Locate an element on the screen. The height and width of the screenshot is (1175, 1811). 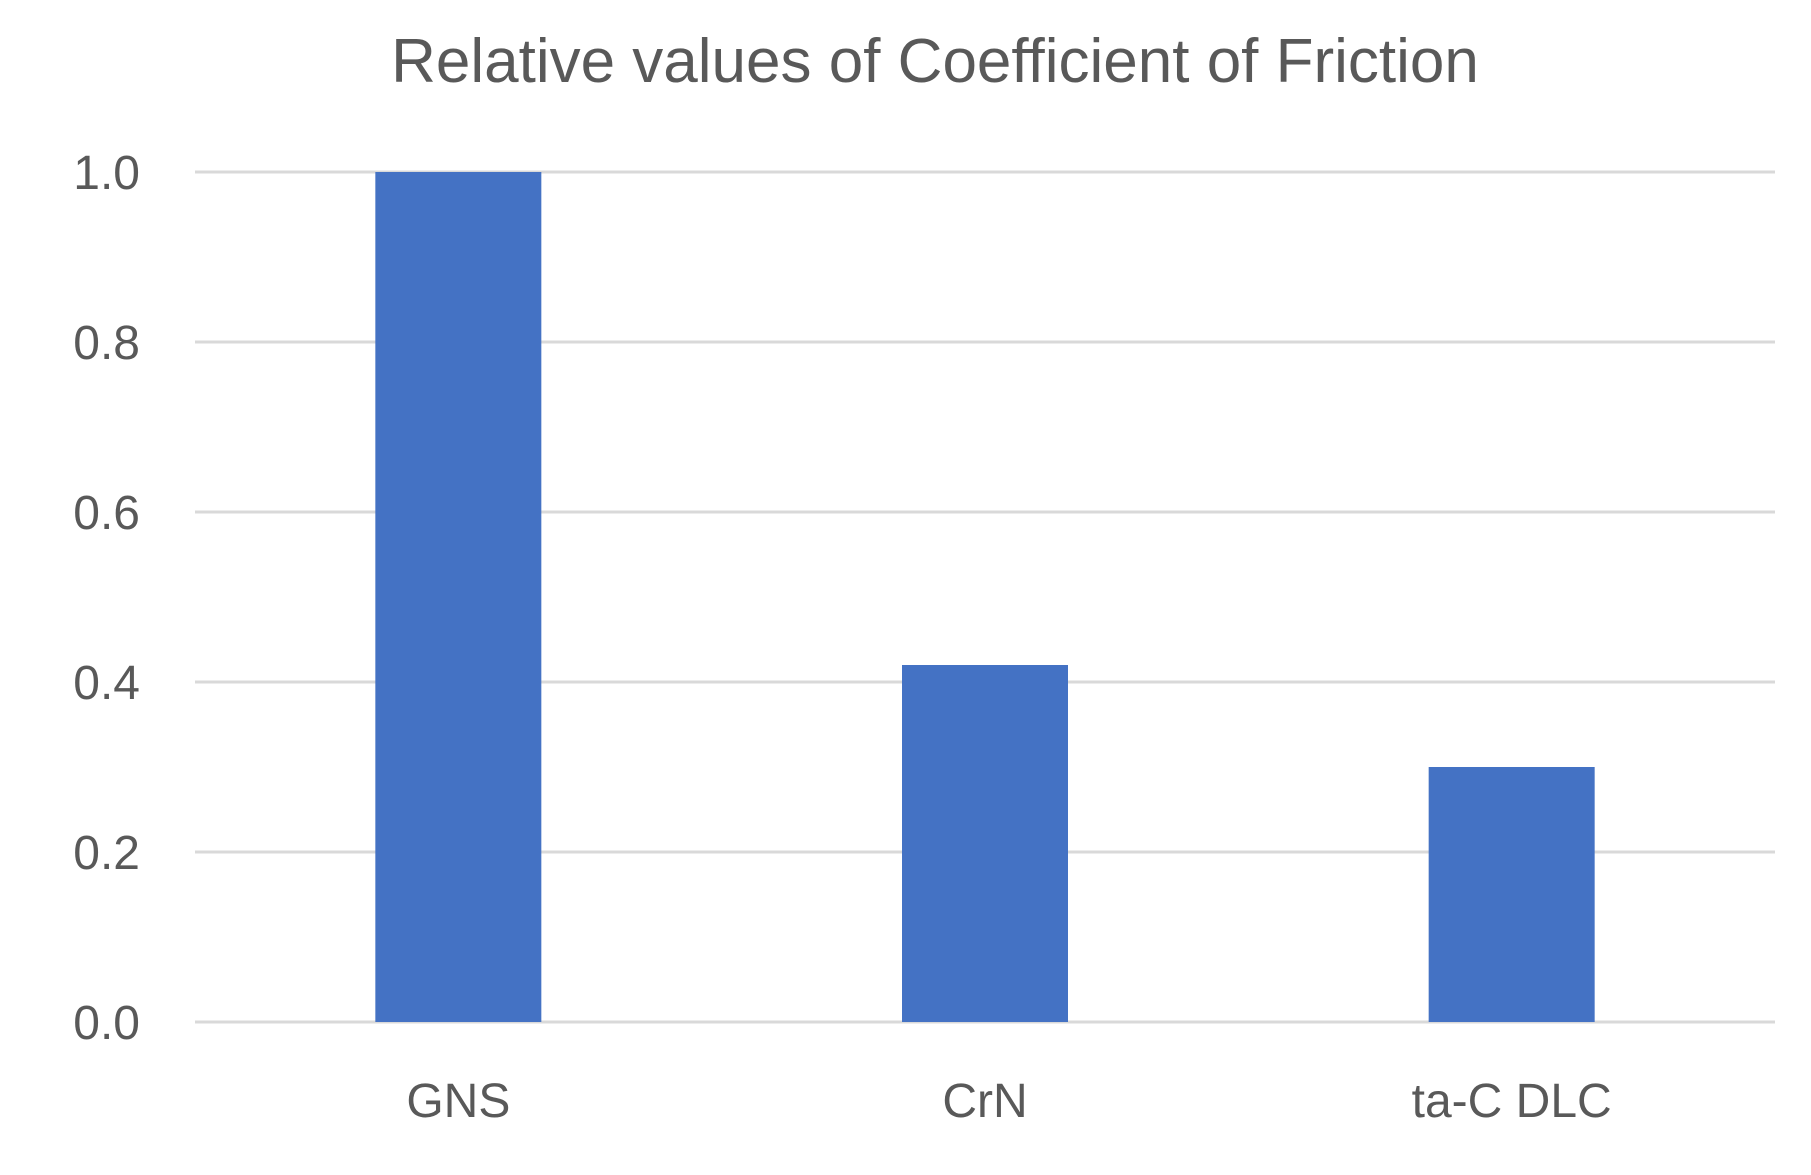
x-category-label: GNS is located at coordinates (458, 1101).